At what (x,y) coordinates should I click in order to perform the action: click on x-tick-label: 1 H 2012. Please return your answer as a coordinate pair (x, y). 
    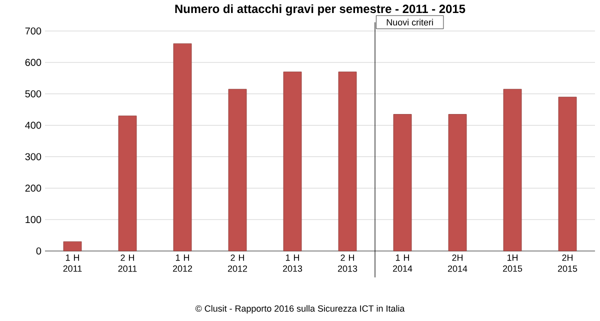
    Looking at the image, I should click on (182, 263).